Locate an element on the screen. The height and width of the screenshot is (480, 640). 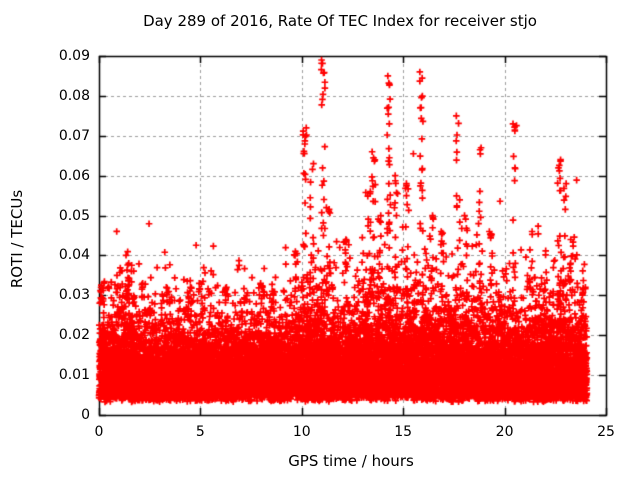
x-axis-label: GPS time / hours is located at coordinates (351, 461).